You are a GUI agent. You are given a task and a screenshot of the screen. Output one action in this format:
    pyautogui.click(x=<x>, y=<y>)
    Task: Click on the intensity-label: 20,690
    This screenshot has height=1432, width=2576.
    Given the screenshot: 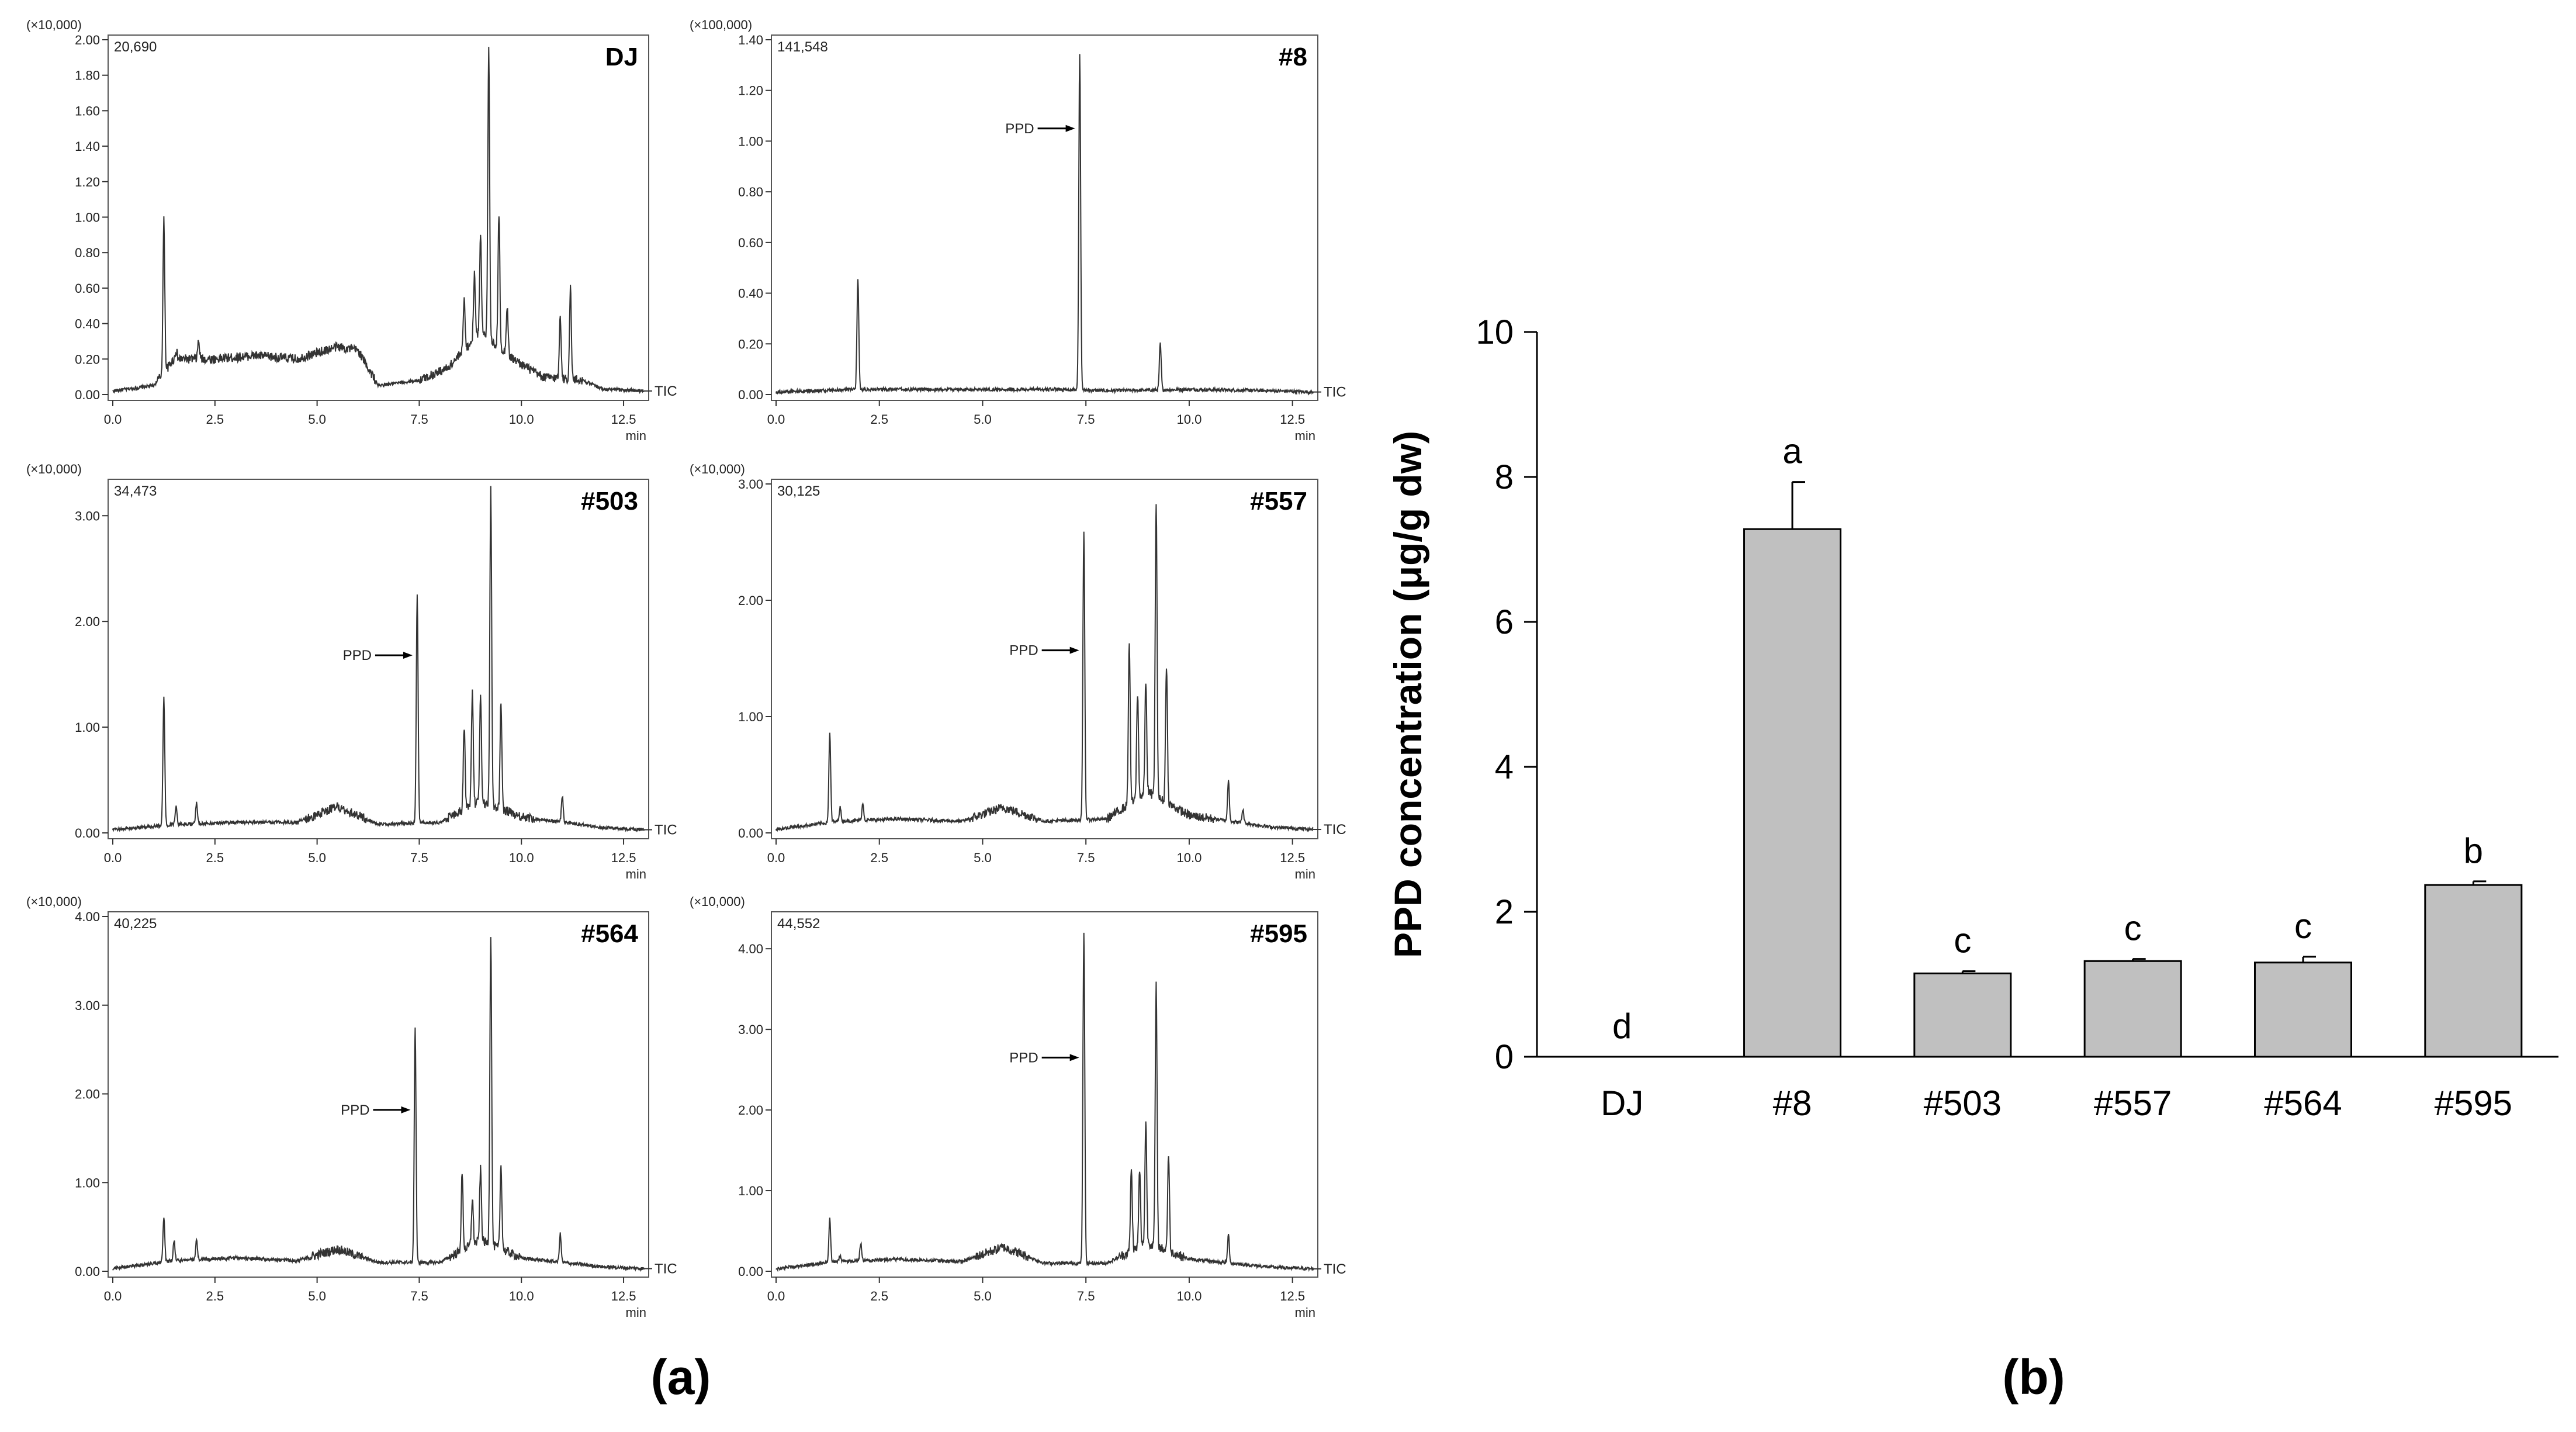 What is the action you would take?
    pyautogui.click(x=135, y=47)
    